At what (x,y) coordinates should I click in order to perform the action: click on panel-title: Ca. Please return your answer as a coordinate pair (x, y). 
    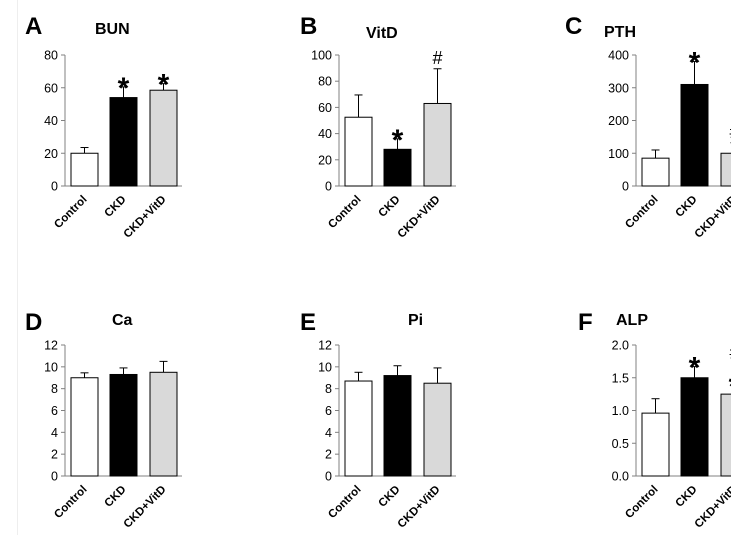
    Looking at the image, I should click on (122, 320).